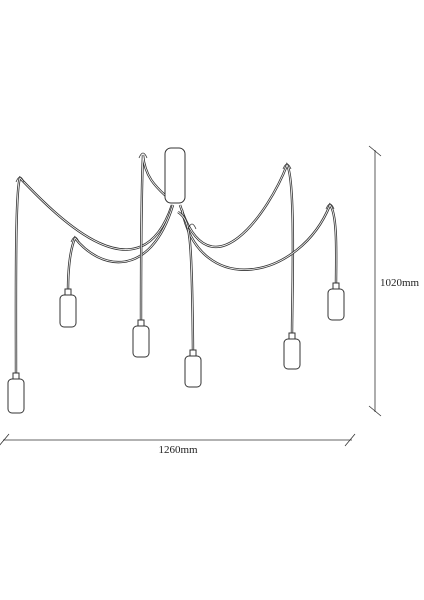  What do you see at coordinates (400, 283) in the screenshot?
I see `height-label: 1020mm` at bounding box center [400, 283].